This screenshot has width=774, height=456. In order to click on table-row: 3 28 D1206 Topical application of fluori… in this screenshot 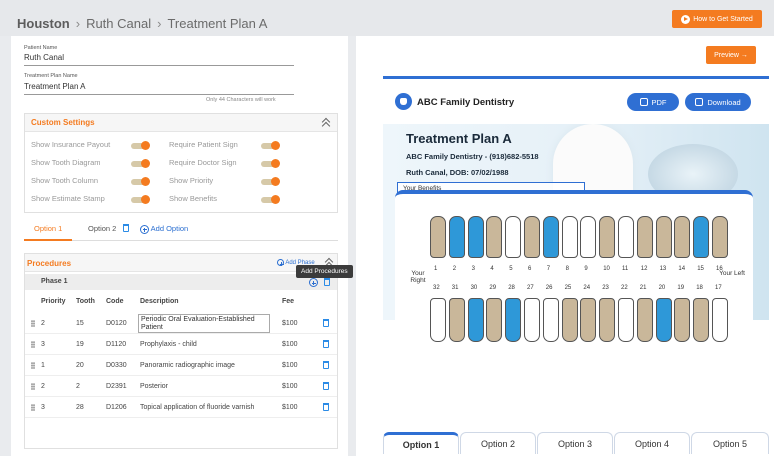, I will do `click(181, 407)`.